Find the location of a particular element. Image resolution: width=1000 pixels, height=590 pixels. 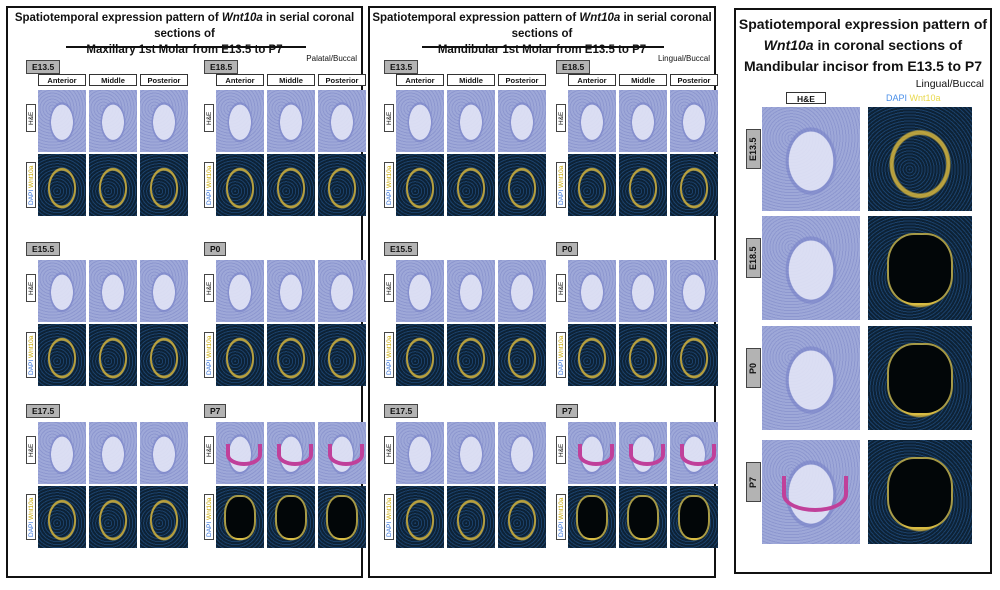

stage-label: E15.5 is located at coordinates (43, 249).